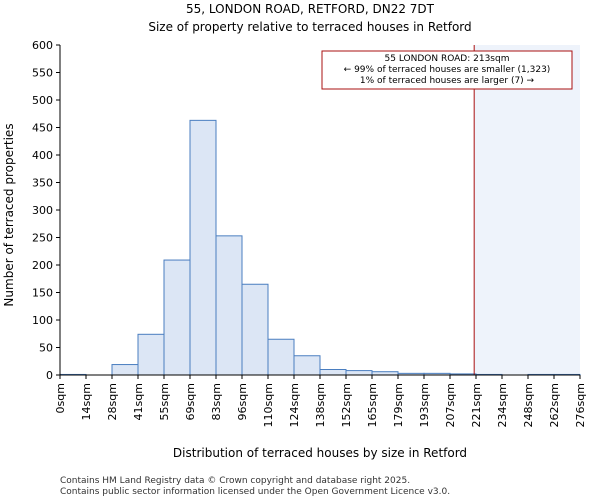  What do you see at coordinates (42, 210) in the screenshot?
I see `y-tick-label: 300` at bounding box center [42, 210].